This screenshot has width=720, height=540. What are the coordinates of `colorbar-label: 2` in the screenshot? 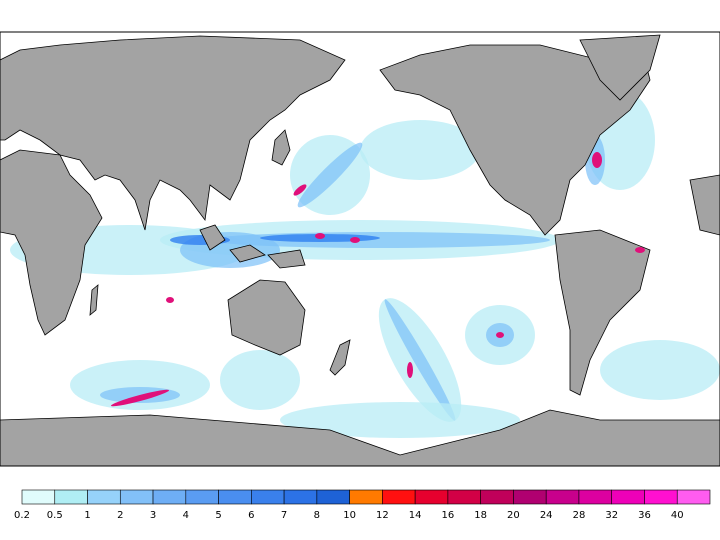 It's located at (120, 515).